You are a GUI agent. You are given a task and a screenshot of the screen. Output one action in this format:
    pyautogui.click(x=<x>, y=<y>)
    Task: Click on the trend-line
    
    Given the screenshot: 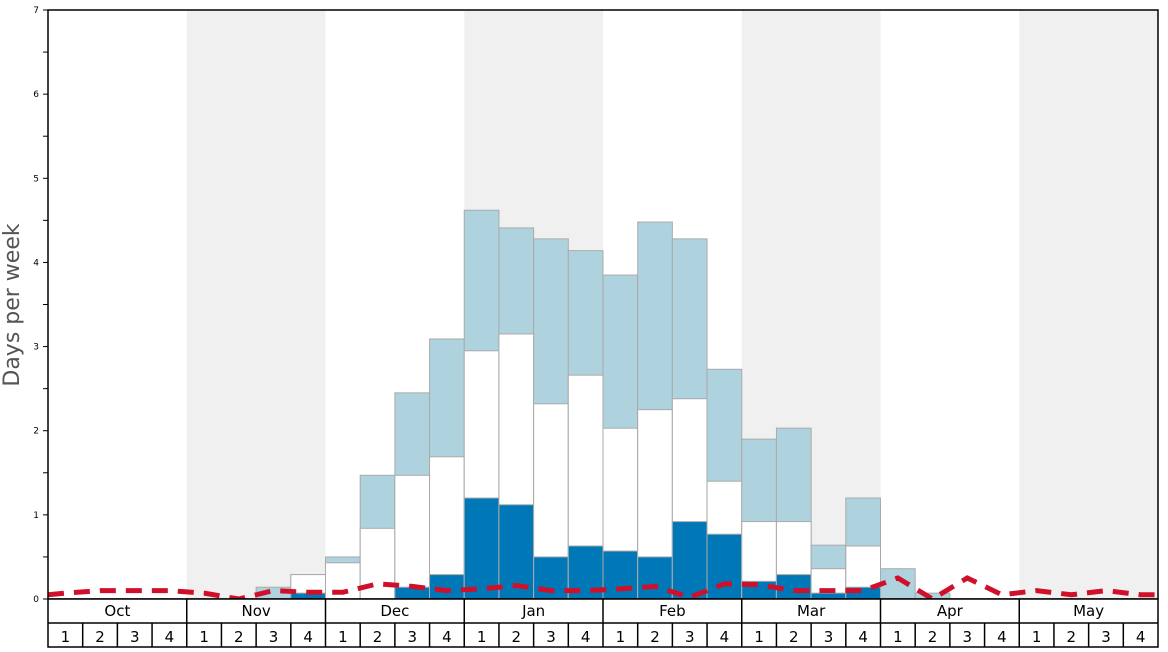 What is the action you would take?
    pyautogui.click(x=602, y=588)
    